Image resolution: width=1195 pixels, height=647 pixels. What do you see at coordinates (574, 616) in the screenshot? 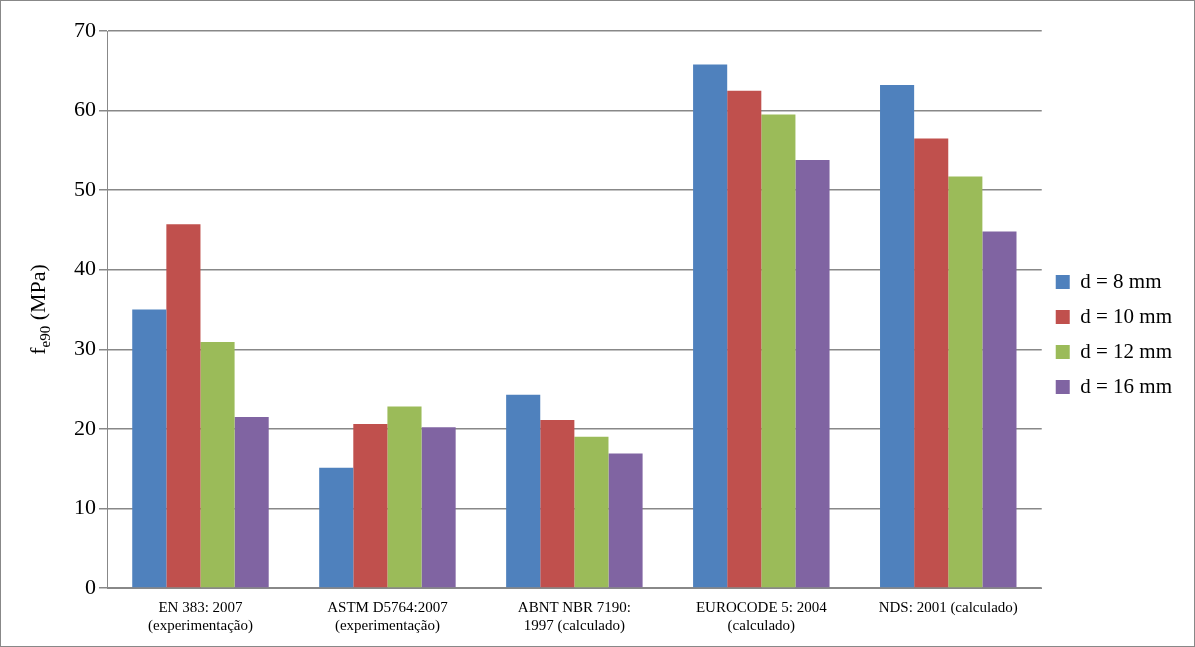
I see `x-tick-label: ABNT NBR 7190: 1997 (calculado)` at bounding box center [574, 616].